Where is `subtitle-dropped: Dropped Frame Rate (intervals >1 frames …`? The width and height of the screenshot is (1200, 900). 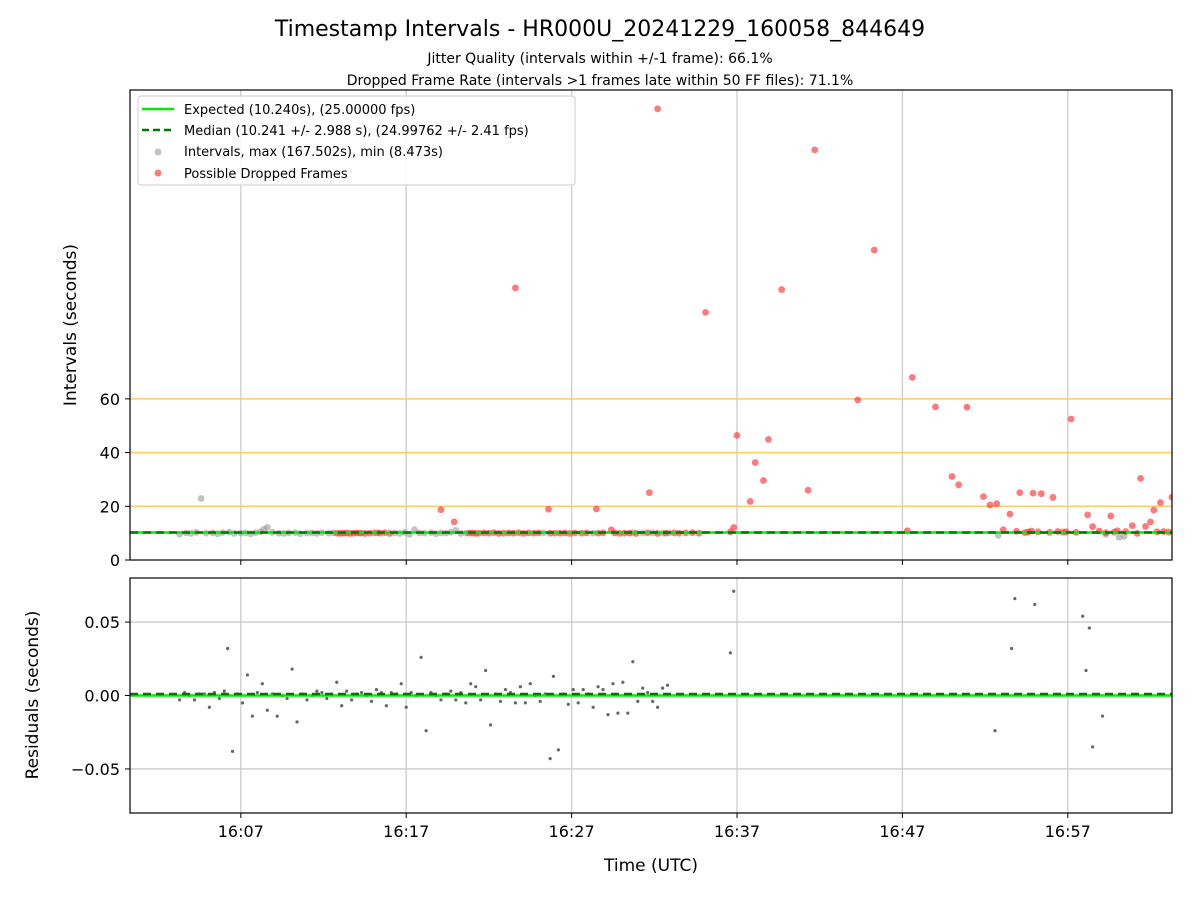 subtitle-dropped: Dropped Frame Rate (intervals >1 frames … is located at coordinates (600, 81).